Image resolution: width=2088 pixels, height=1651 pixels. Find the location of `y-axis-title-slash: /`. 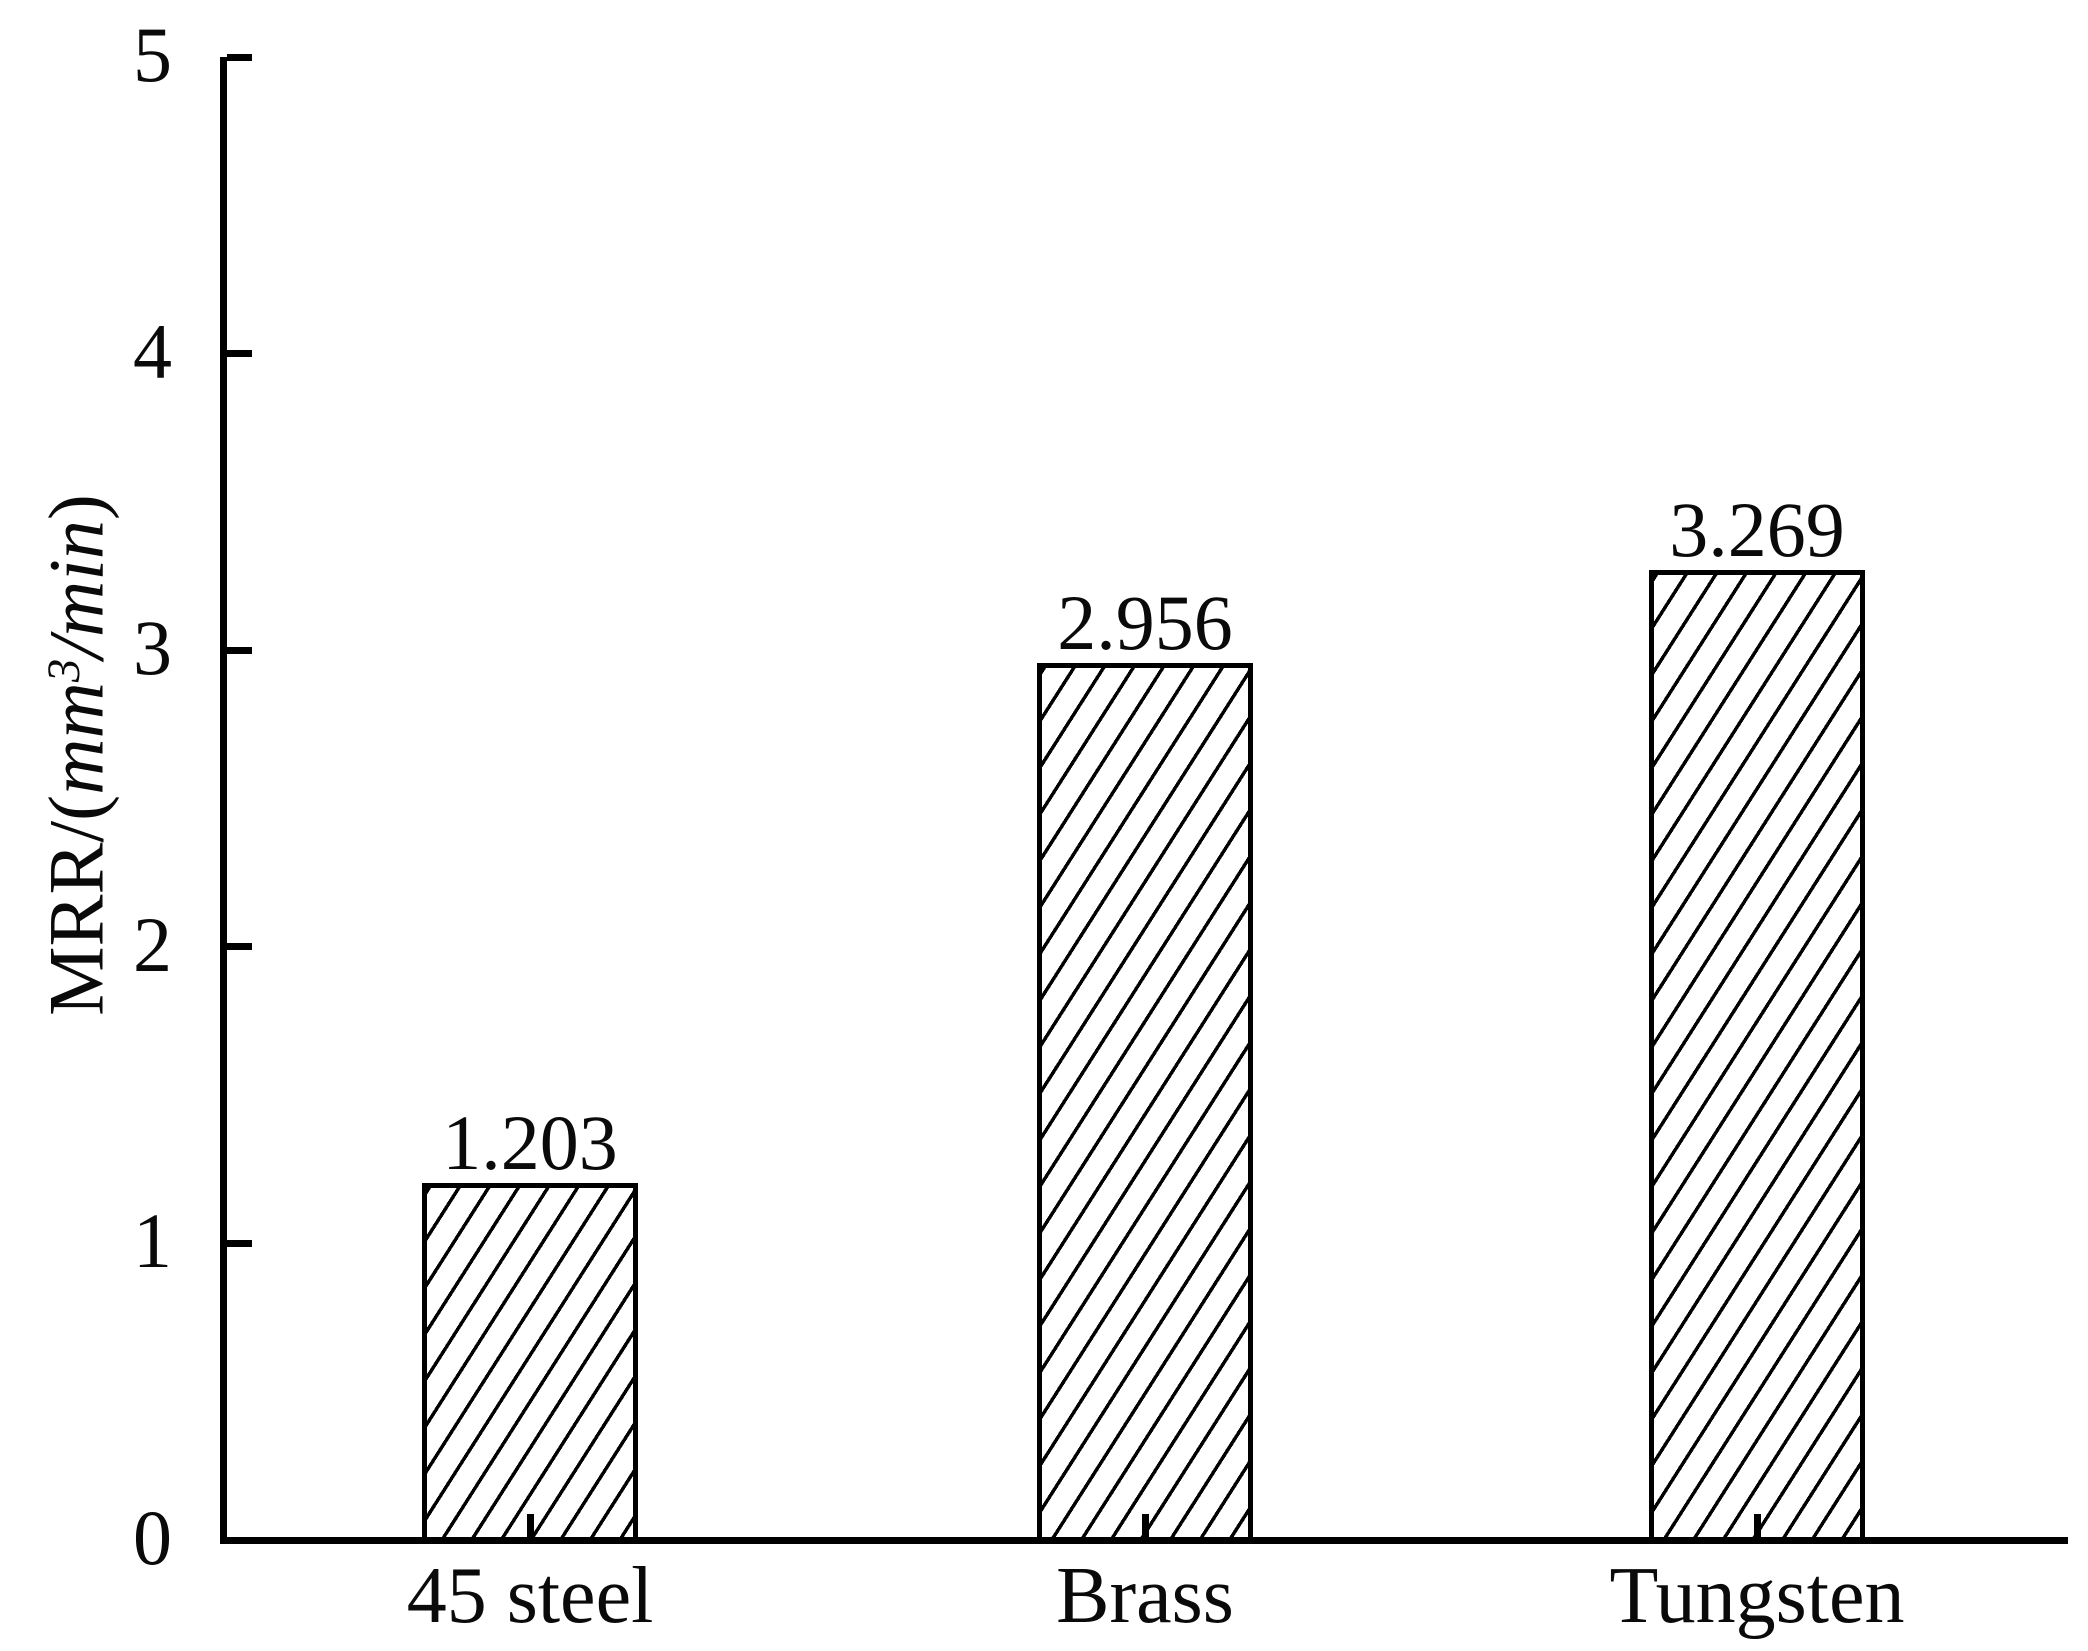

y-axis-title-slash: / is located at coordinates (76, 648).